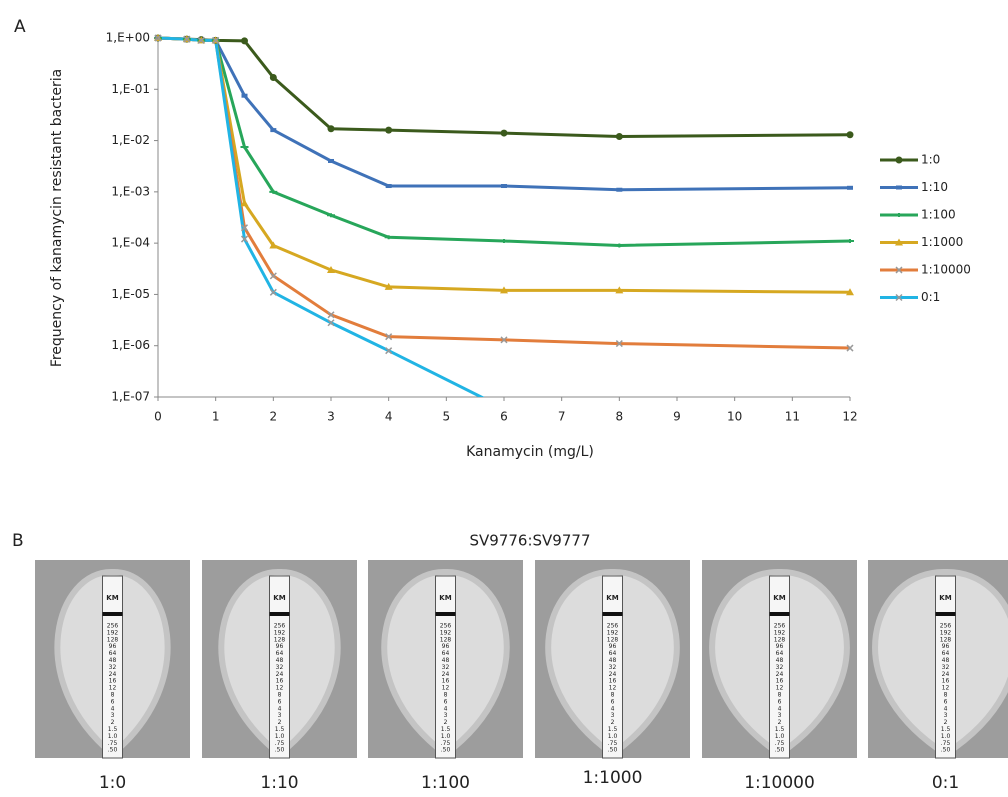  Describe the element at coordinates (613, 778) in the screenshot. I see `plate-caption: 1:1000` at that location.